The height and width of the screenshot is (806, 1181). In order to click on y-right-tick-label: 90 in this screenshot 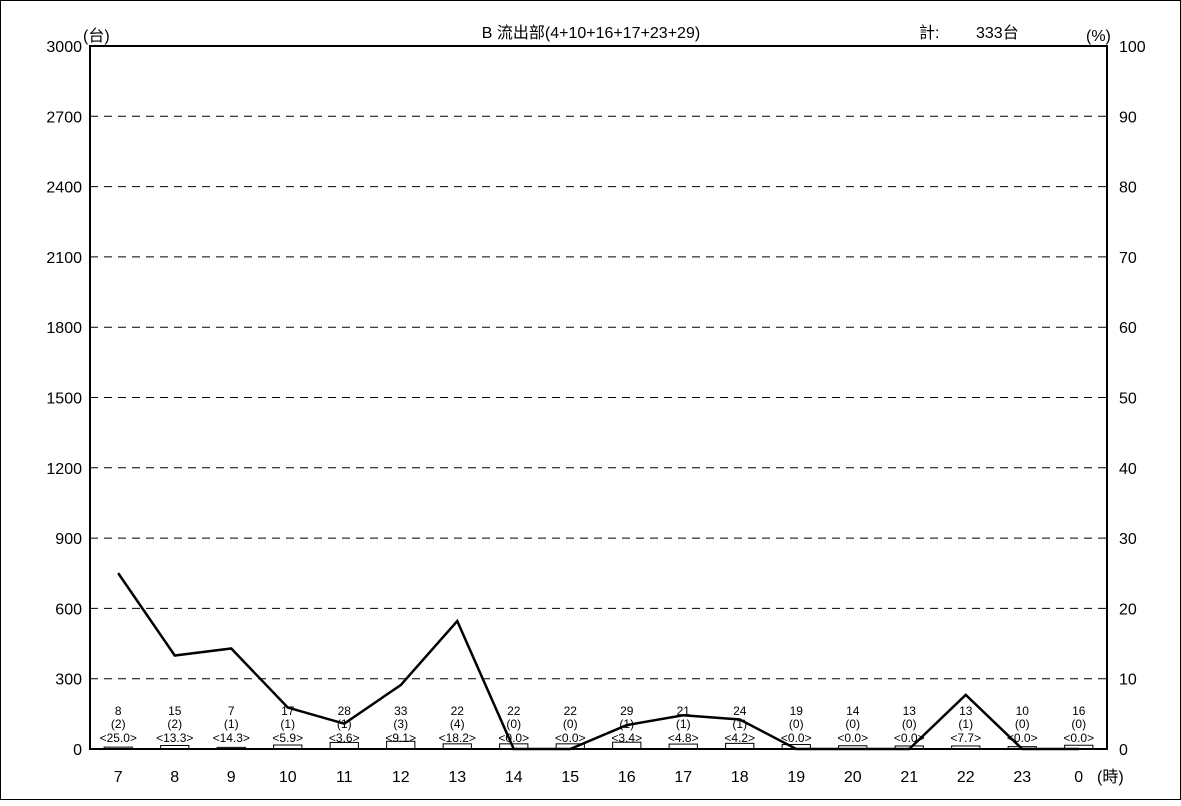, I will do `click(1128, 117)`.